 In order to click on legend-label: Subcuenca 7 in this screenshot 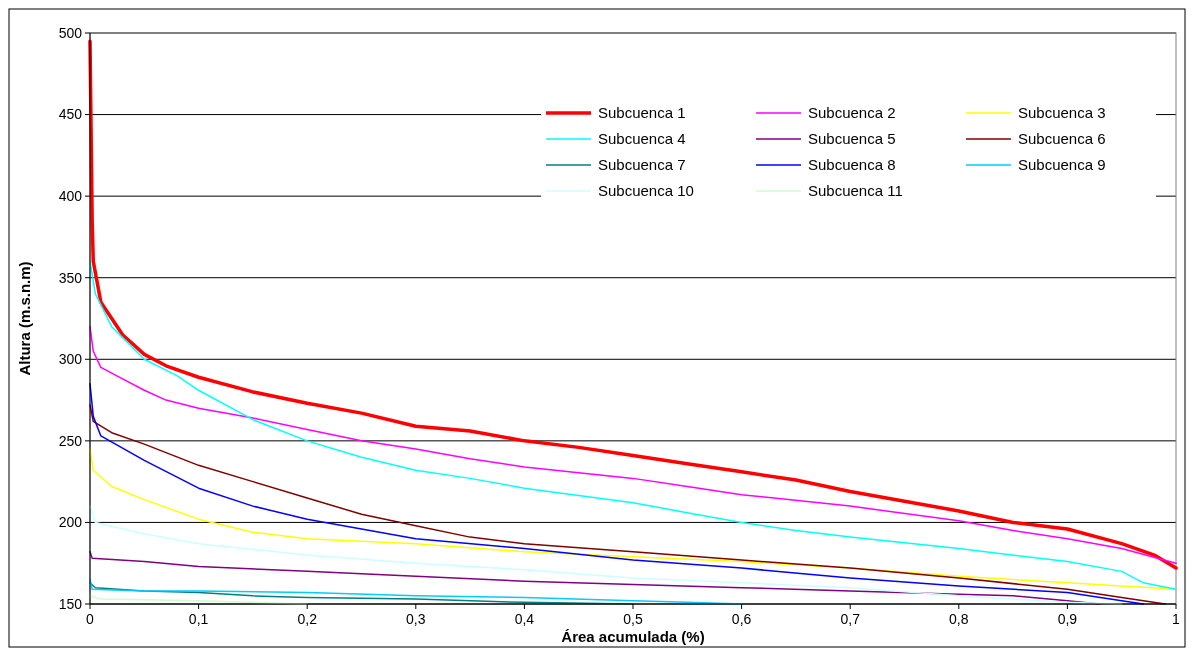, I will do `click(642, 165)`.